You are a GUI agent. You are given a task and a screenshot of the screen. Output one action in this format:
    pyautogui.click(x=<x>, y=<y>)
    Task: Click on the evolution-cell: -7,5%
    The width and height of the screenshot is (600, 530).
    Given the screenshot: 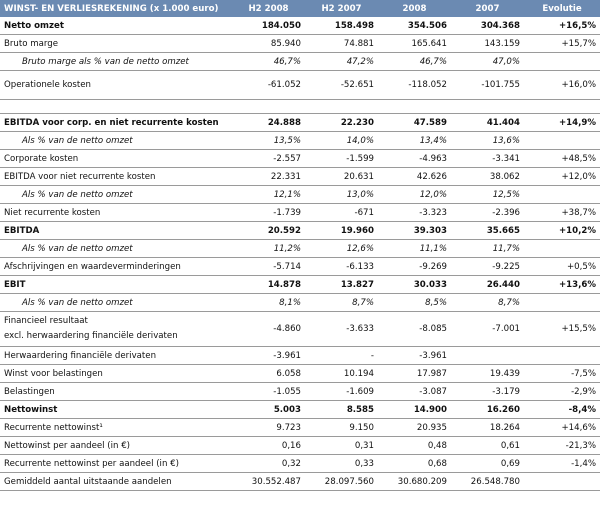 What is the action you would take?
    pyautogui.click(x=562, y=373)
    